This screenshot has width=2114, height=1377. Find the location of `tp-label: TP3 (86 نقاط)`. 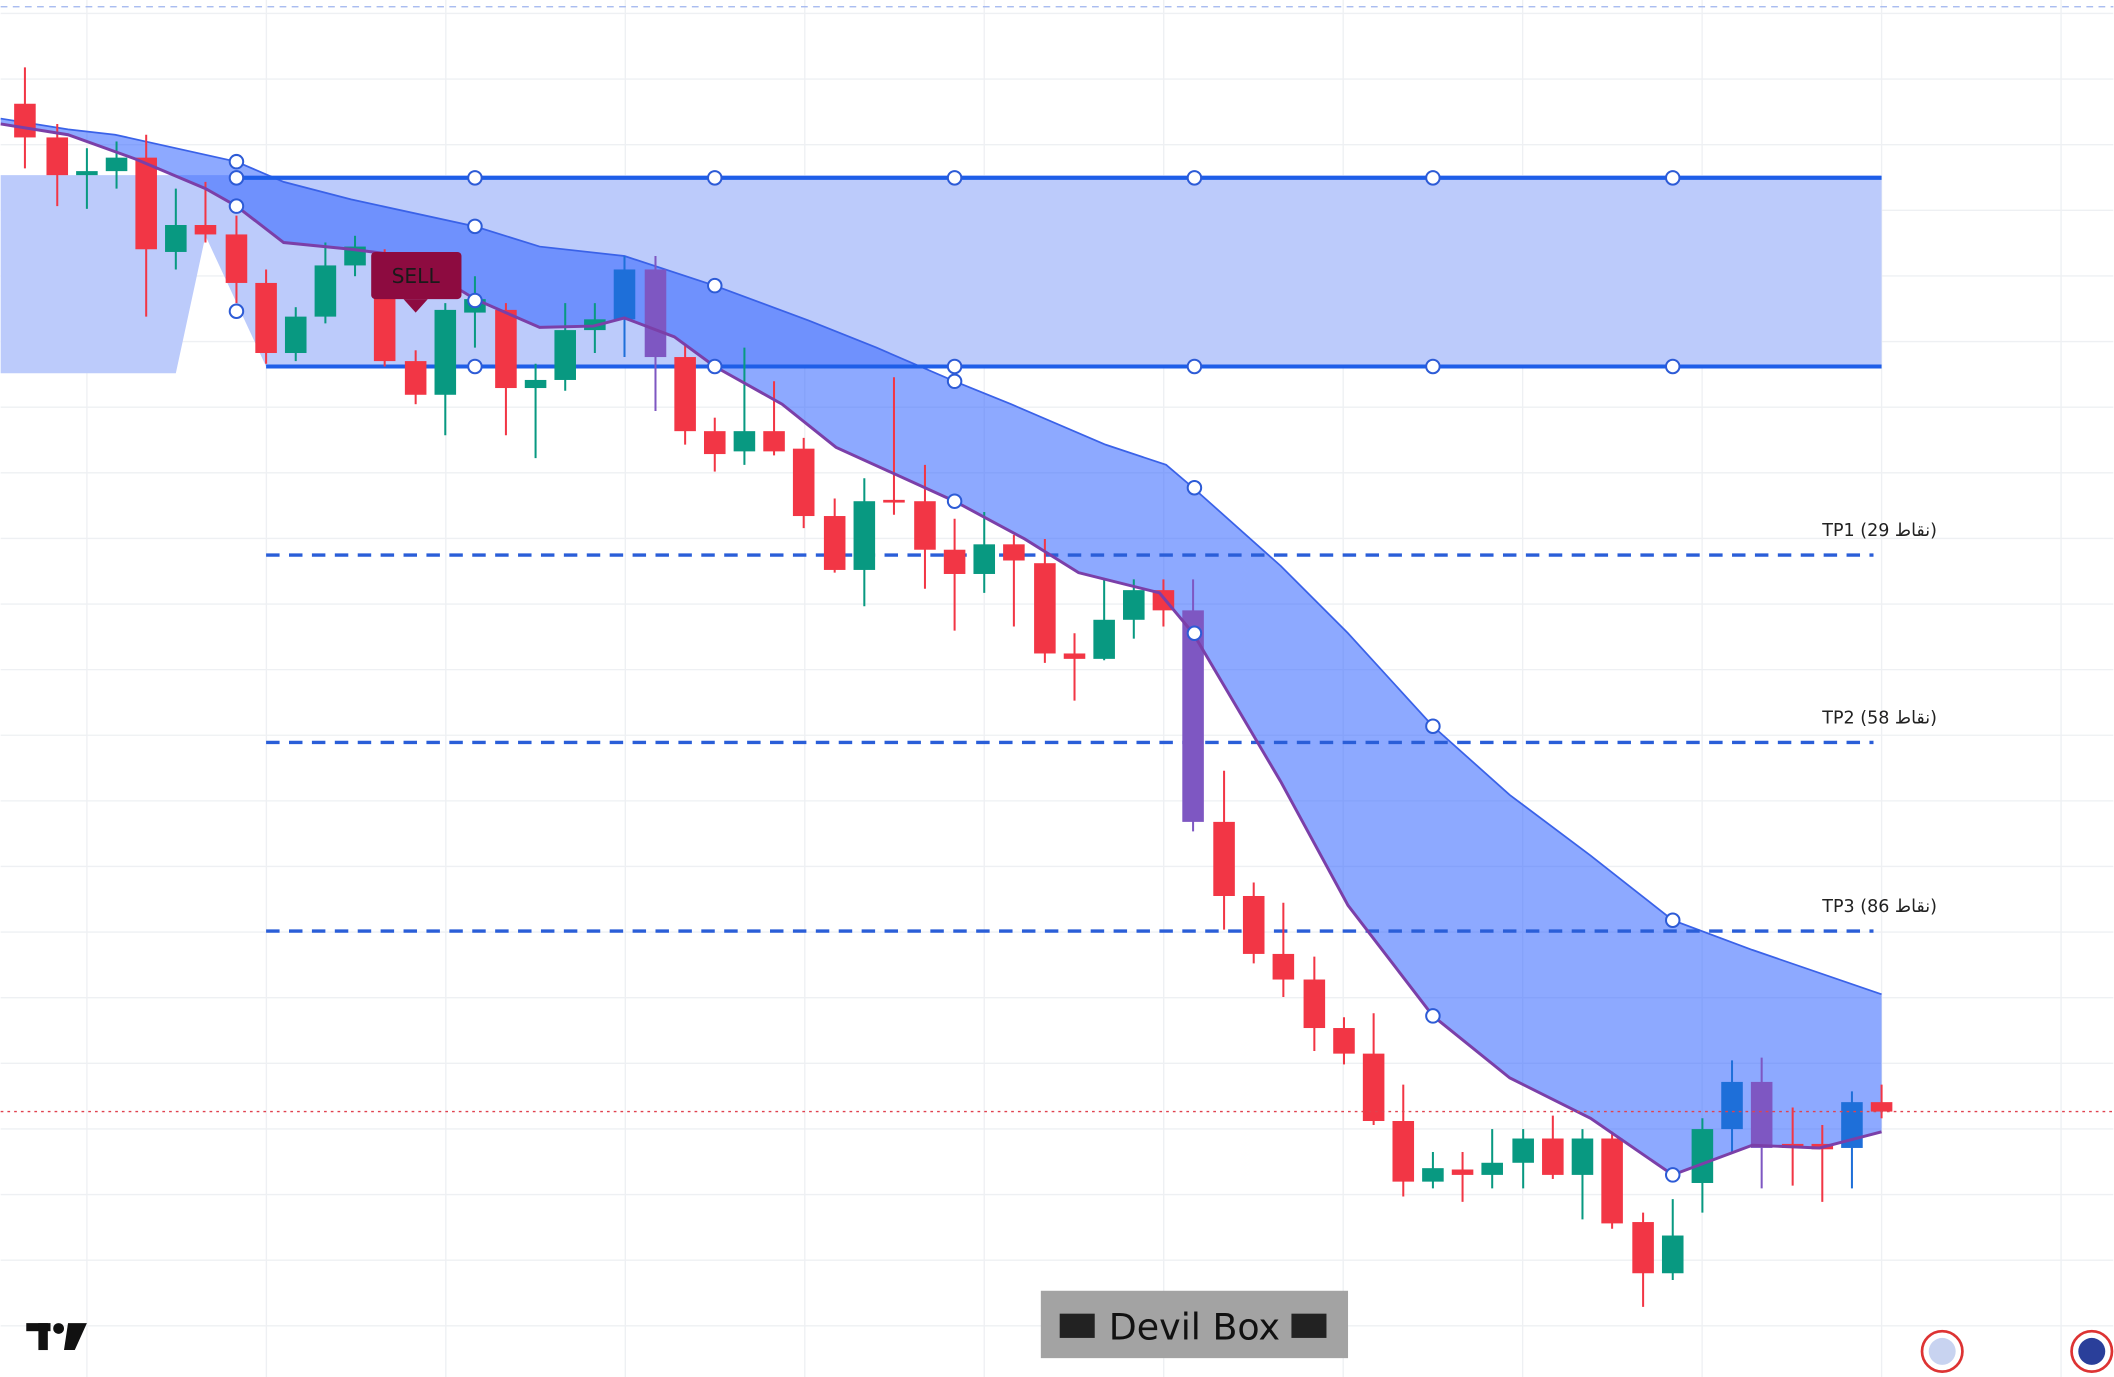

tp-label: TP3 (86 نقاط) is located at coordinates (1879, 907).